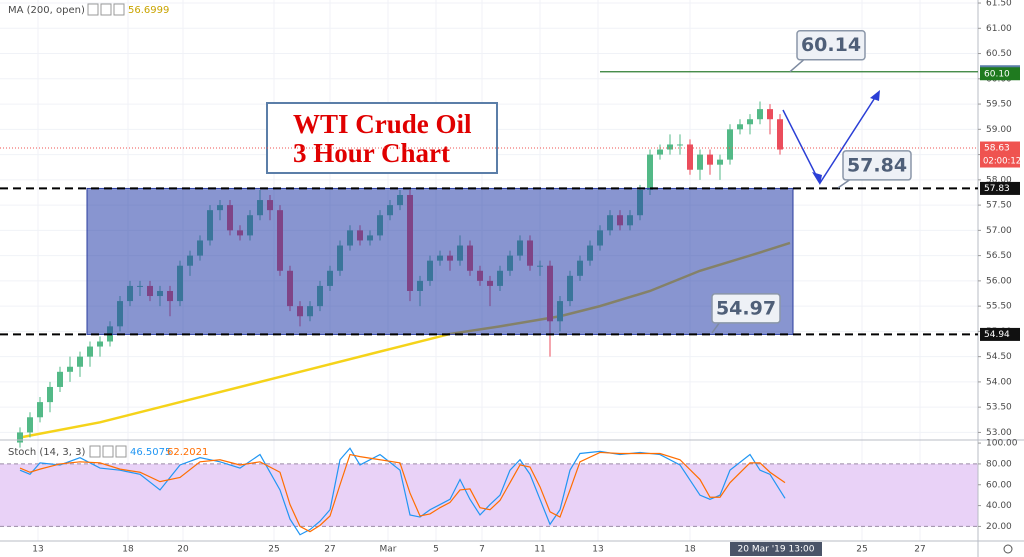 The height and width of the screenshot is (557, 1024). I want to click on y-tick-label: 59.00, so click(999, 130).